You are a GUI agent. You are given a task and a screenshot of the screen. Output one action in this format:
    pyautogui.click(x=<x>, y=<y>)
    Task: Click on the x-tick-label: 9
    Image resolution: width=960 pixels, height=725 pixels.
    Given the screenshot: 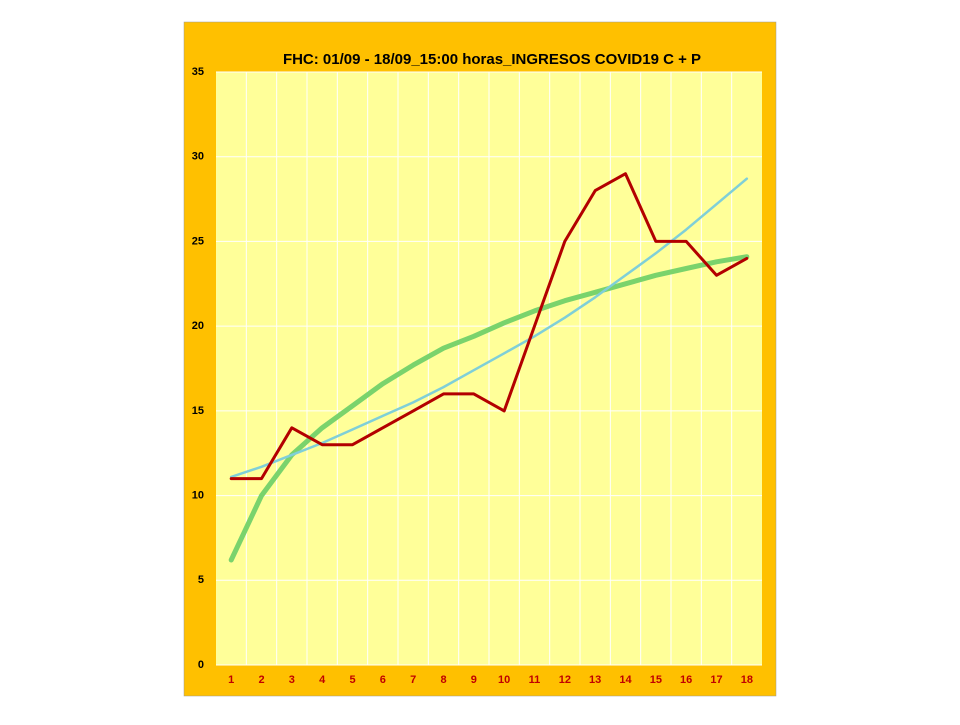 What is the action you would take?
    pyautogui.click(x=474, y=680)
    